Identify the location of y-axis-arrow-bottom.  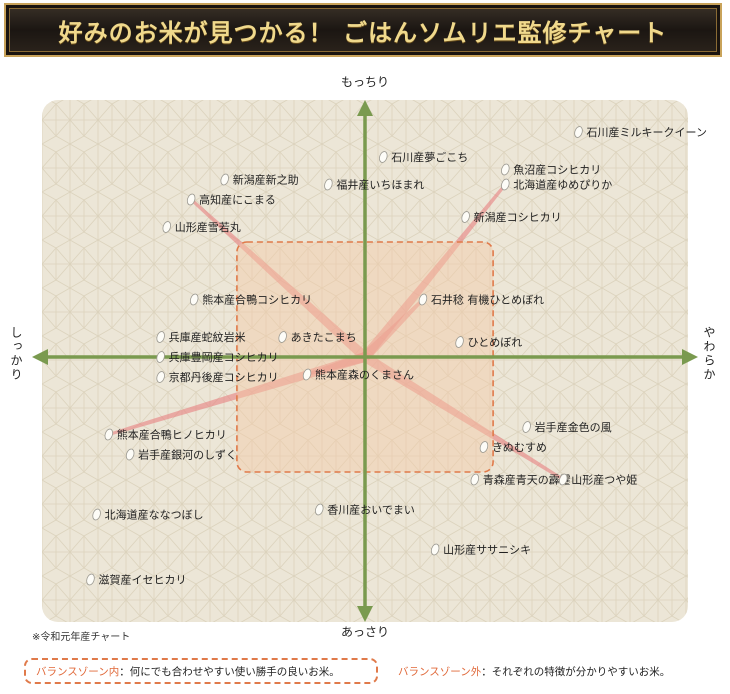
(365, 614).